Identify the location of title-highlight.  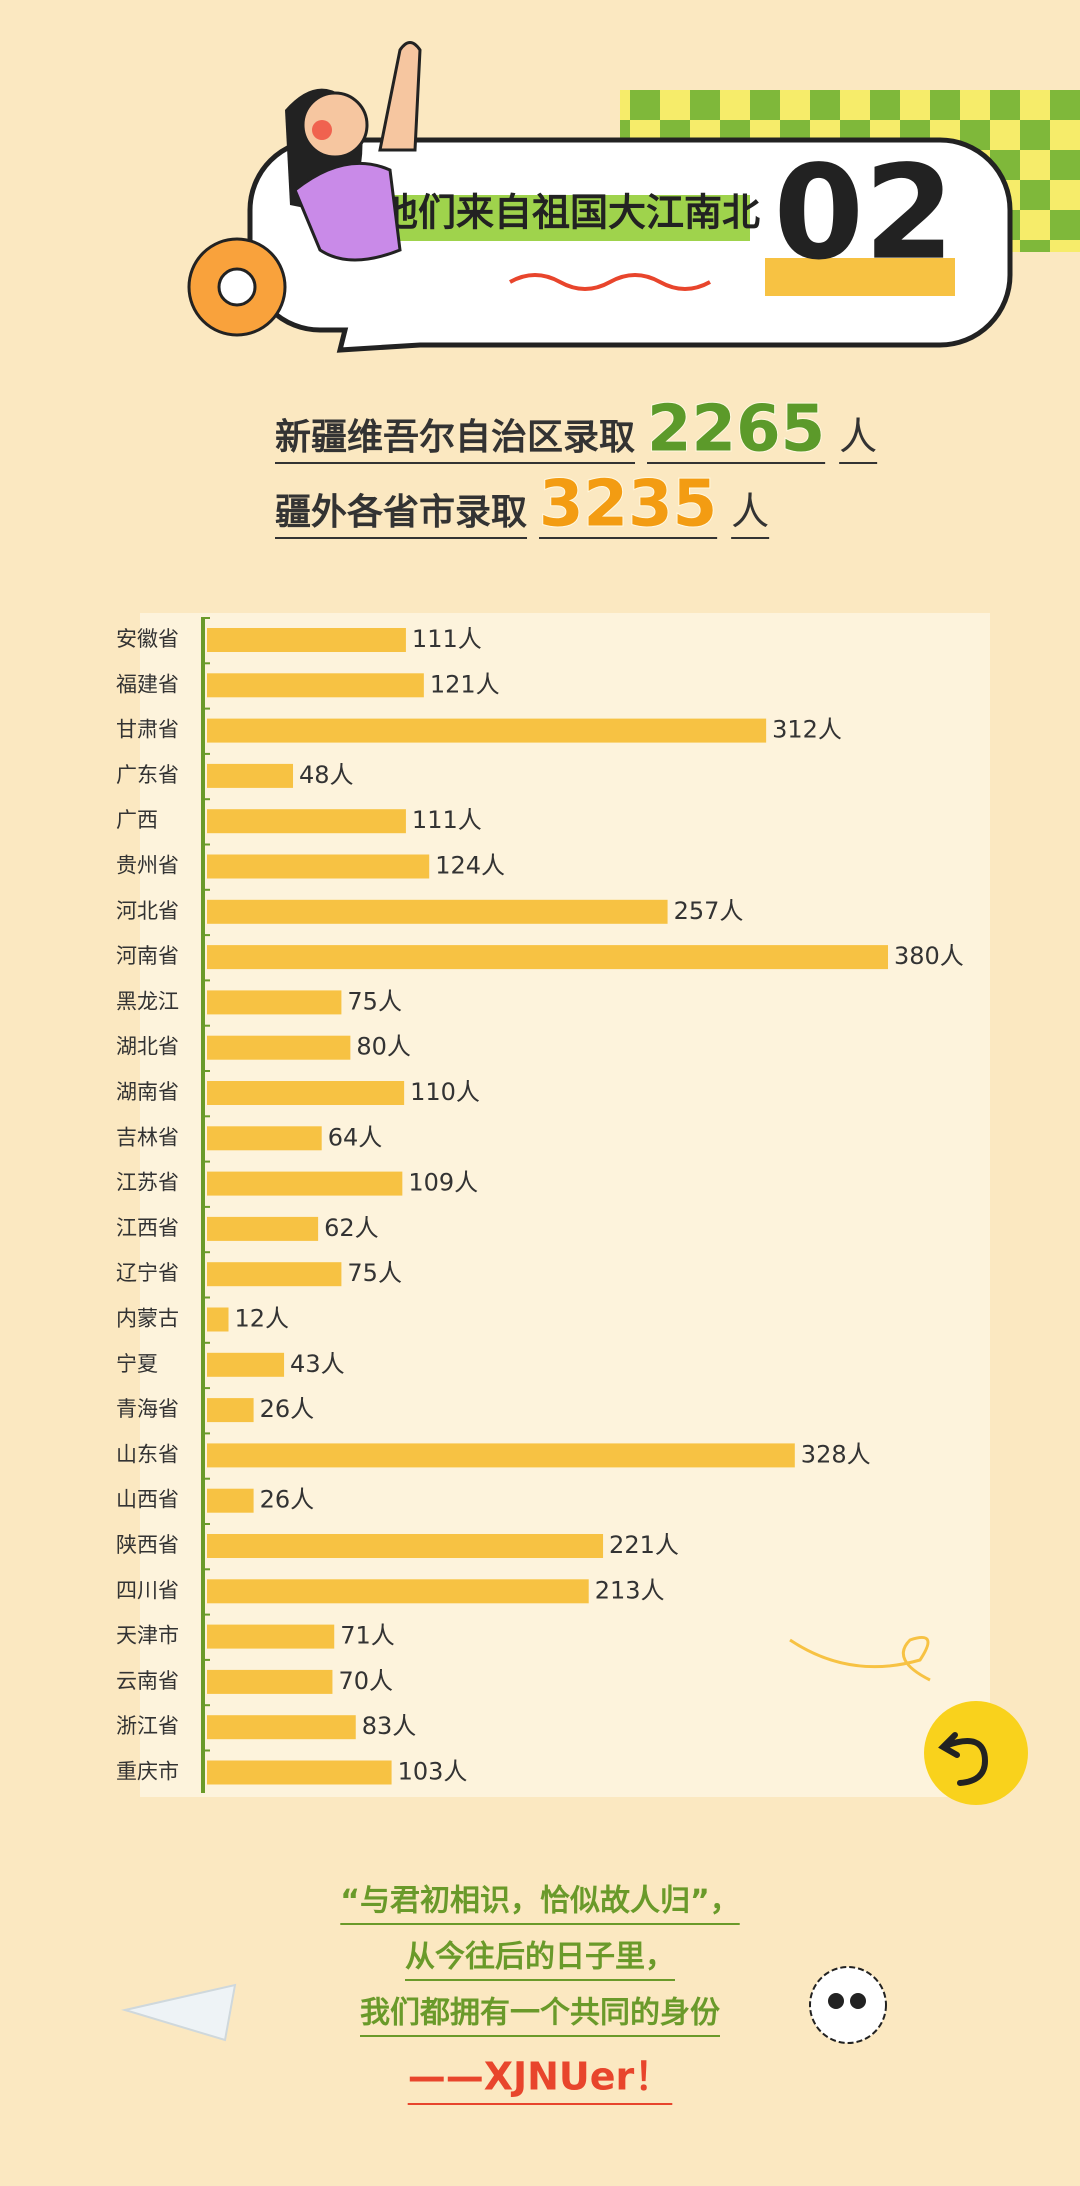
(561, 218).